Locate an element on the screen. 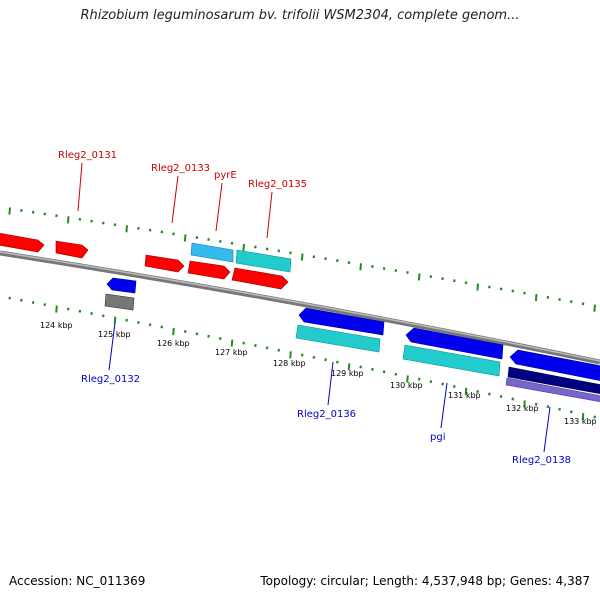 This screenshot has height=600, width=600. scale-label: 132 kbp is located at coordinates (522, 408).